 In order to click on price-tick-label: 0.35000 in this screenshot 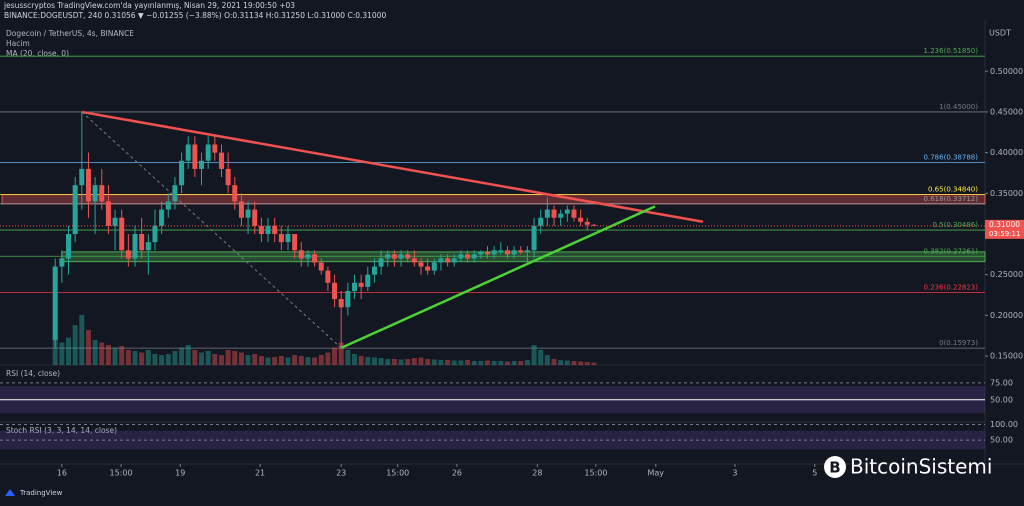, I will do `click(1006, 193)`.